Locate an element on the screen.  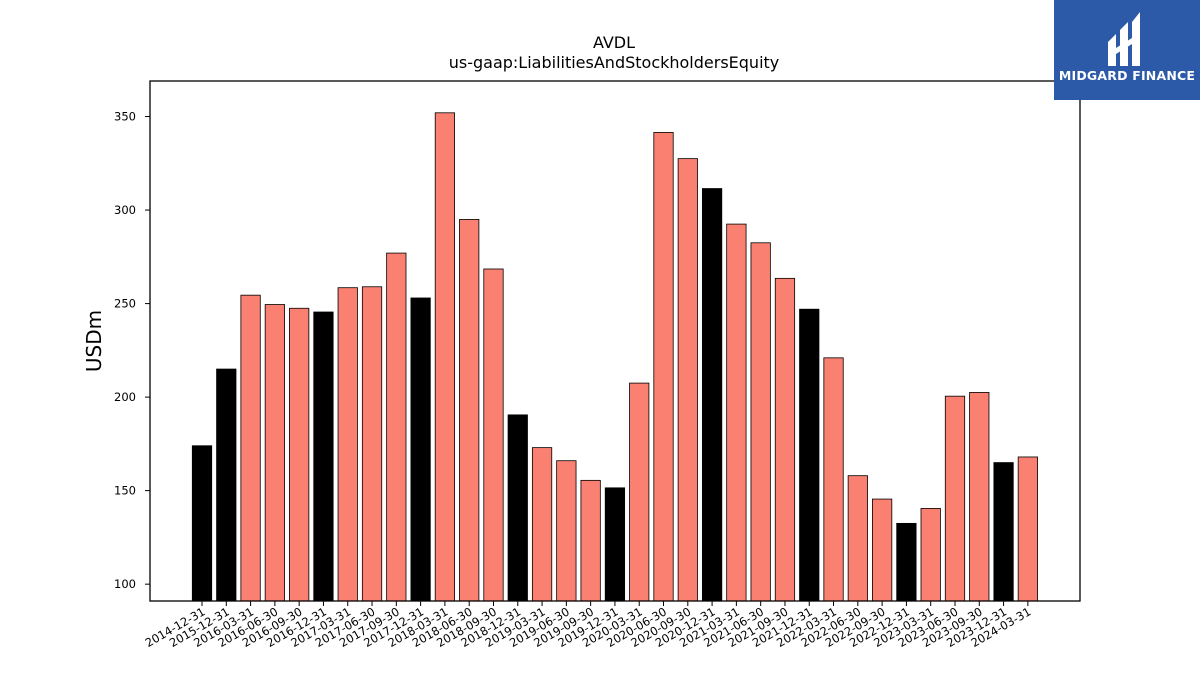
y-axis-label: USDm is located at coordinates (94, 341).